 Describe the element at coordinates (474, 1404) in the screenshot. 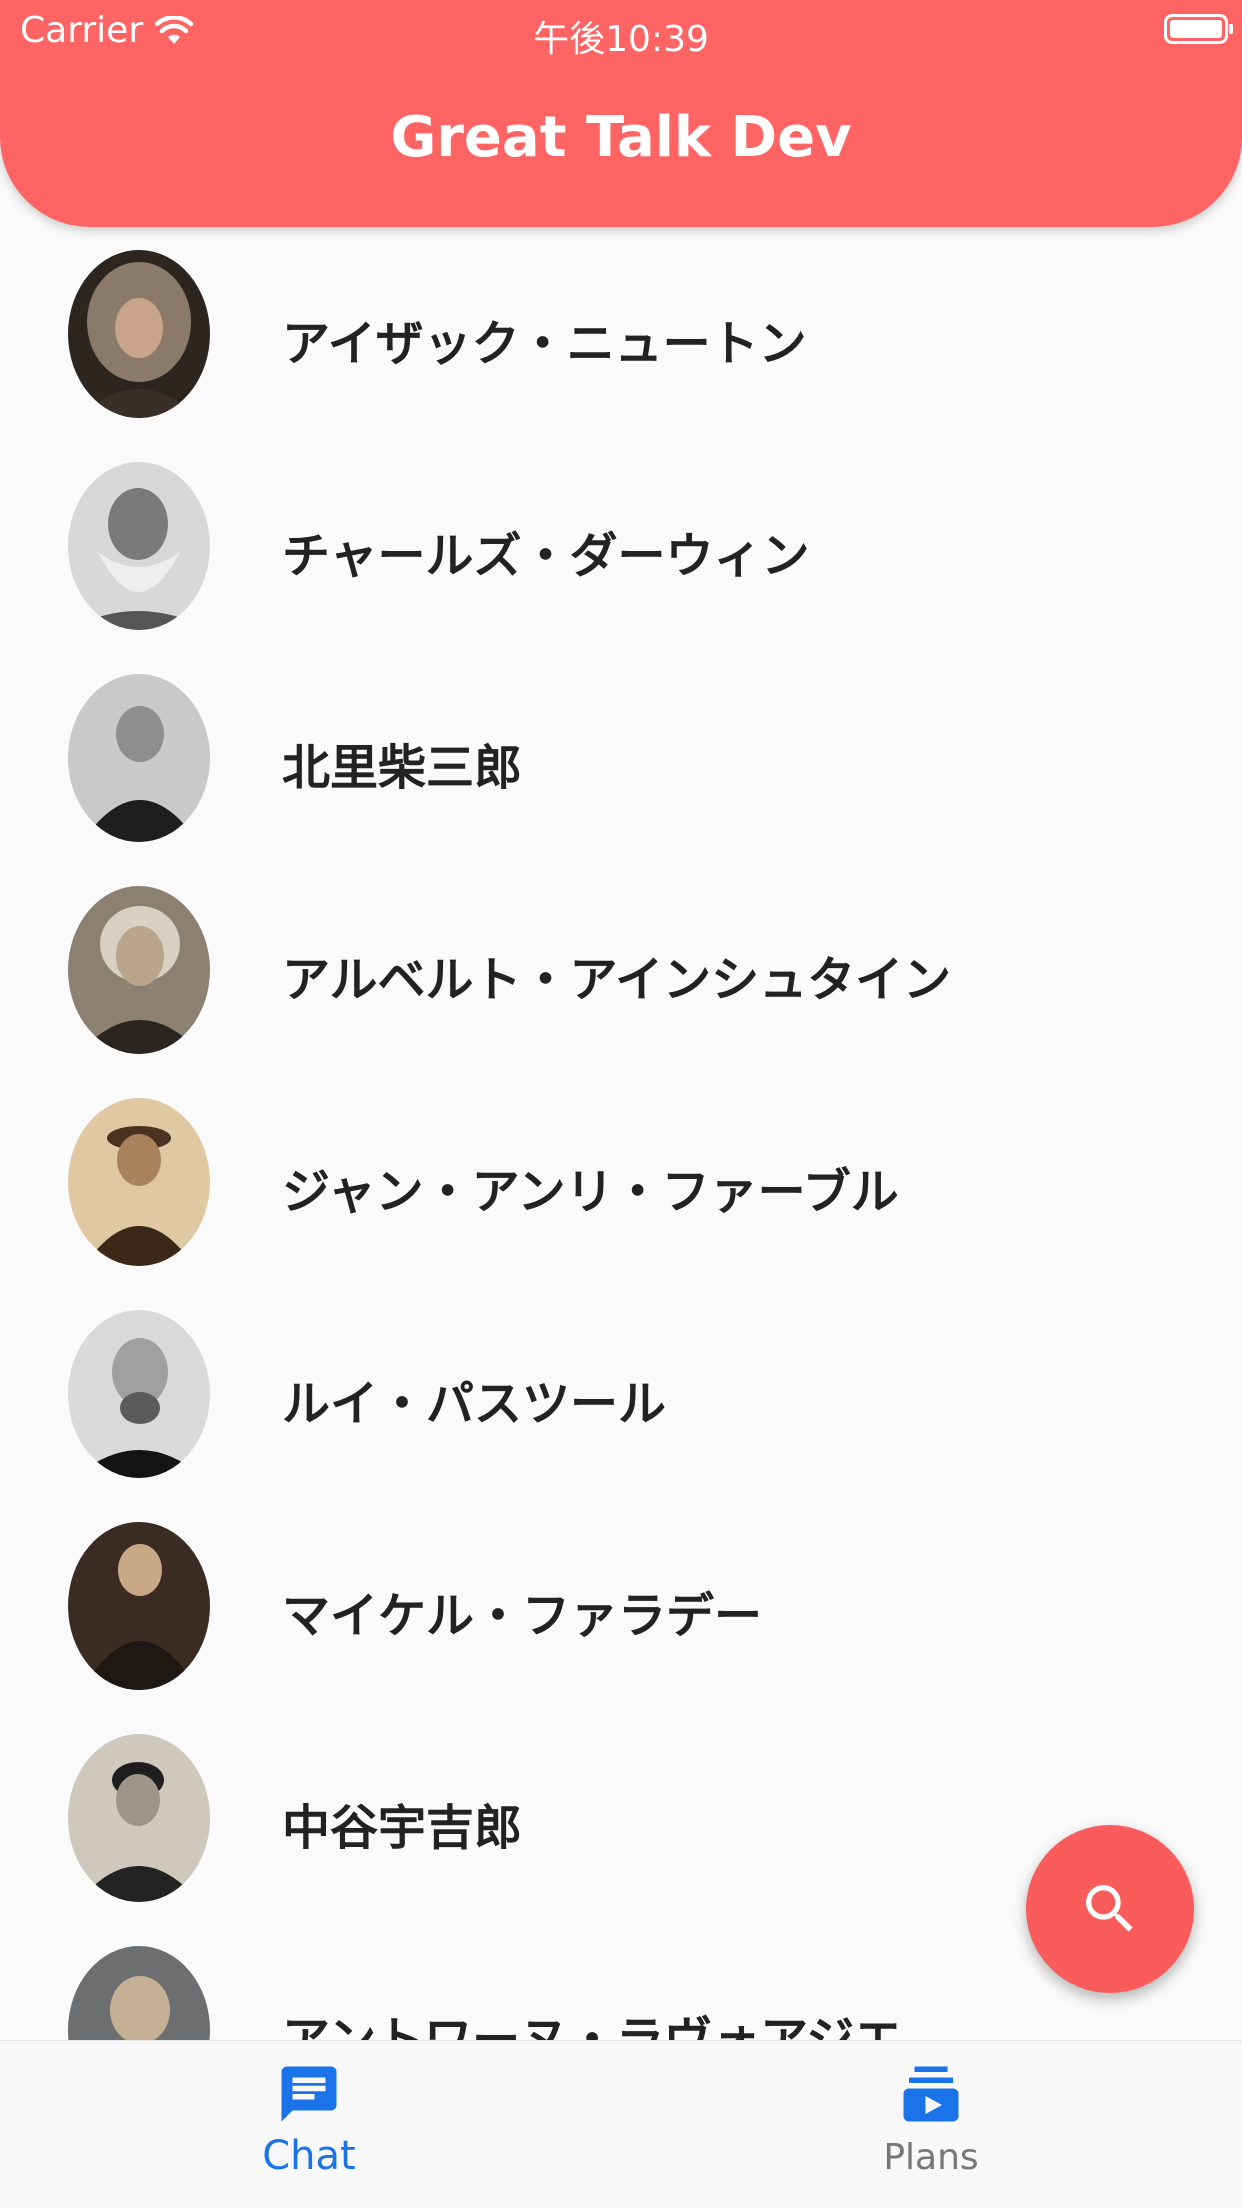

I see `person-name: ルイ・パスツール` at that location.